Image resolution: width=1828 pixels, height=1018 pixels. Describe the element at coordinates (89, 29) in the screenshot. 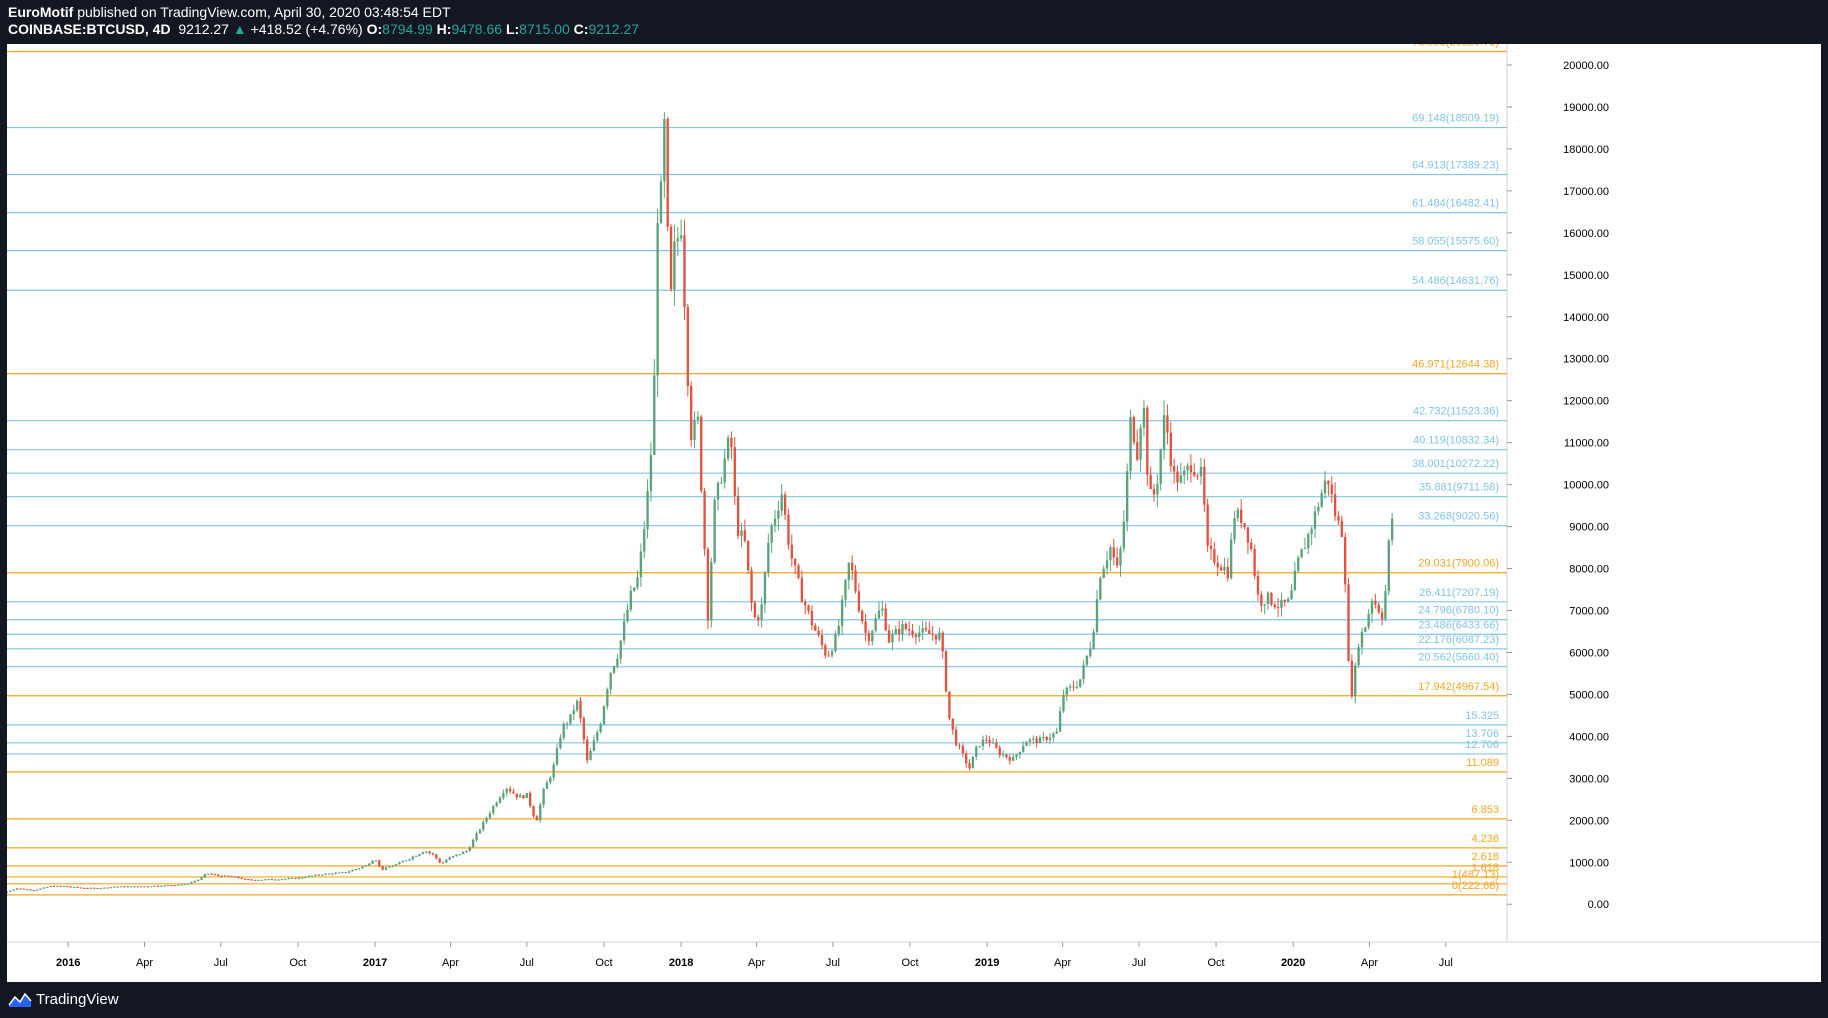

I see `symbol-name: COINBASE:BTCUSD, 4D` at that location.